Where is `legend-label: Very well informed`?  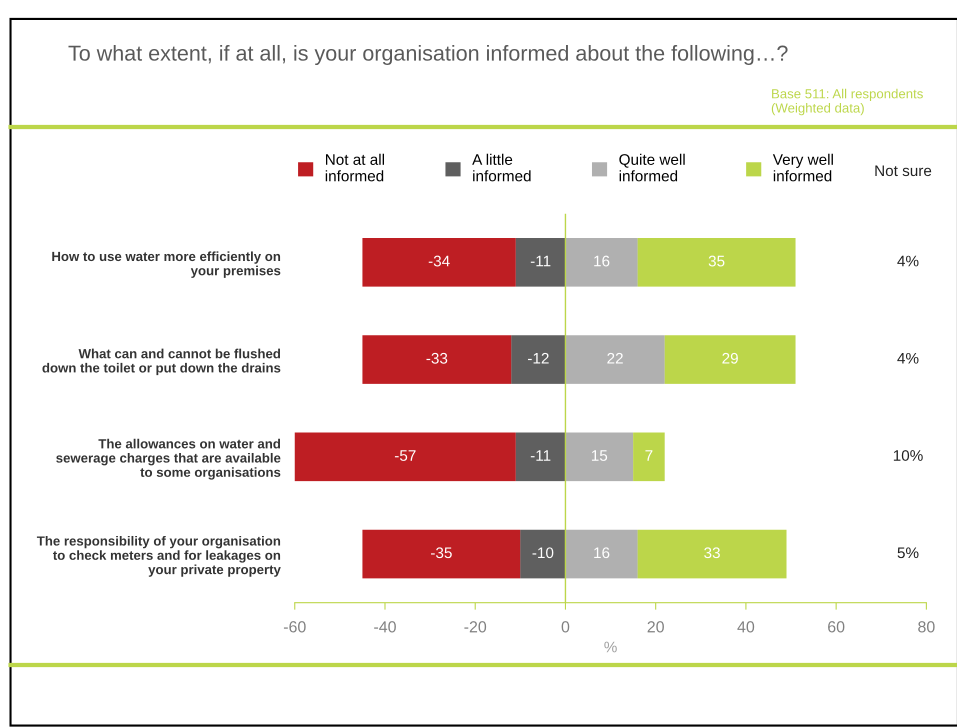
legend-label: Very well informed is located at coordinates (802, 168).